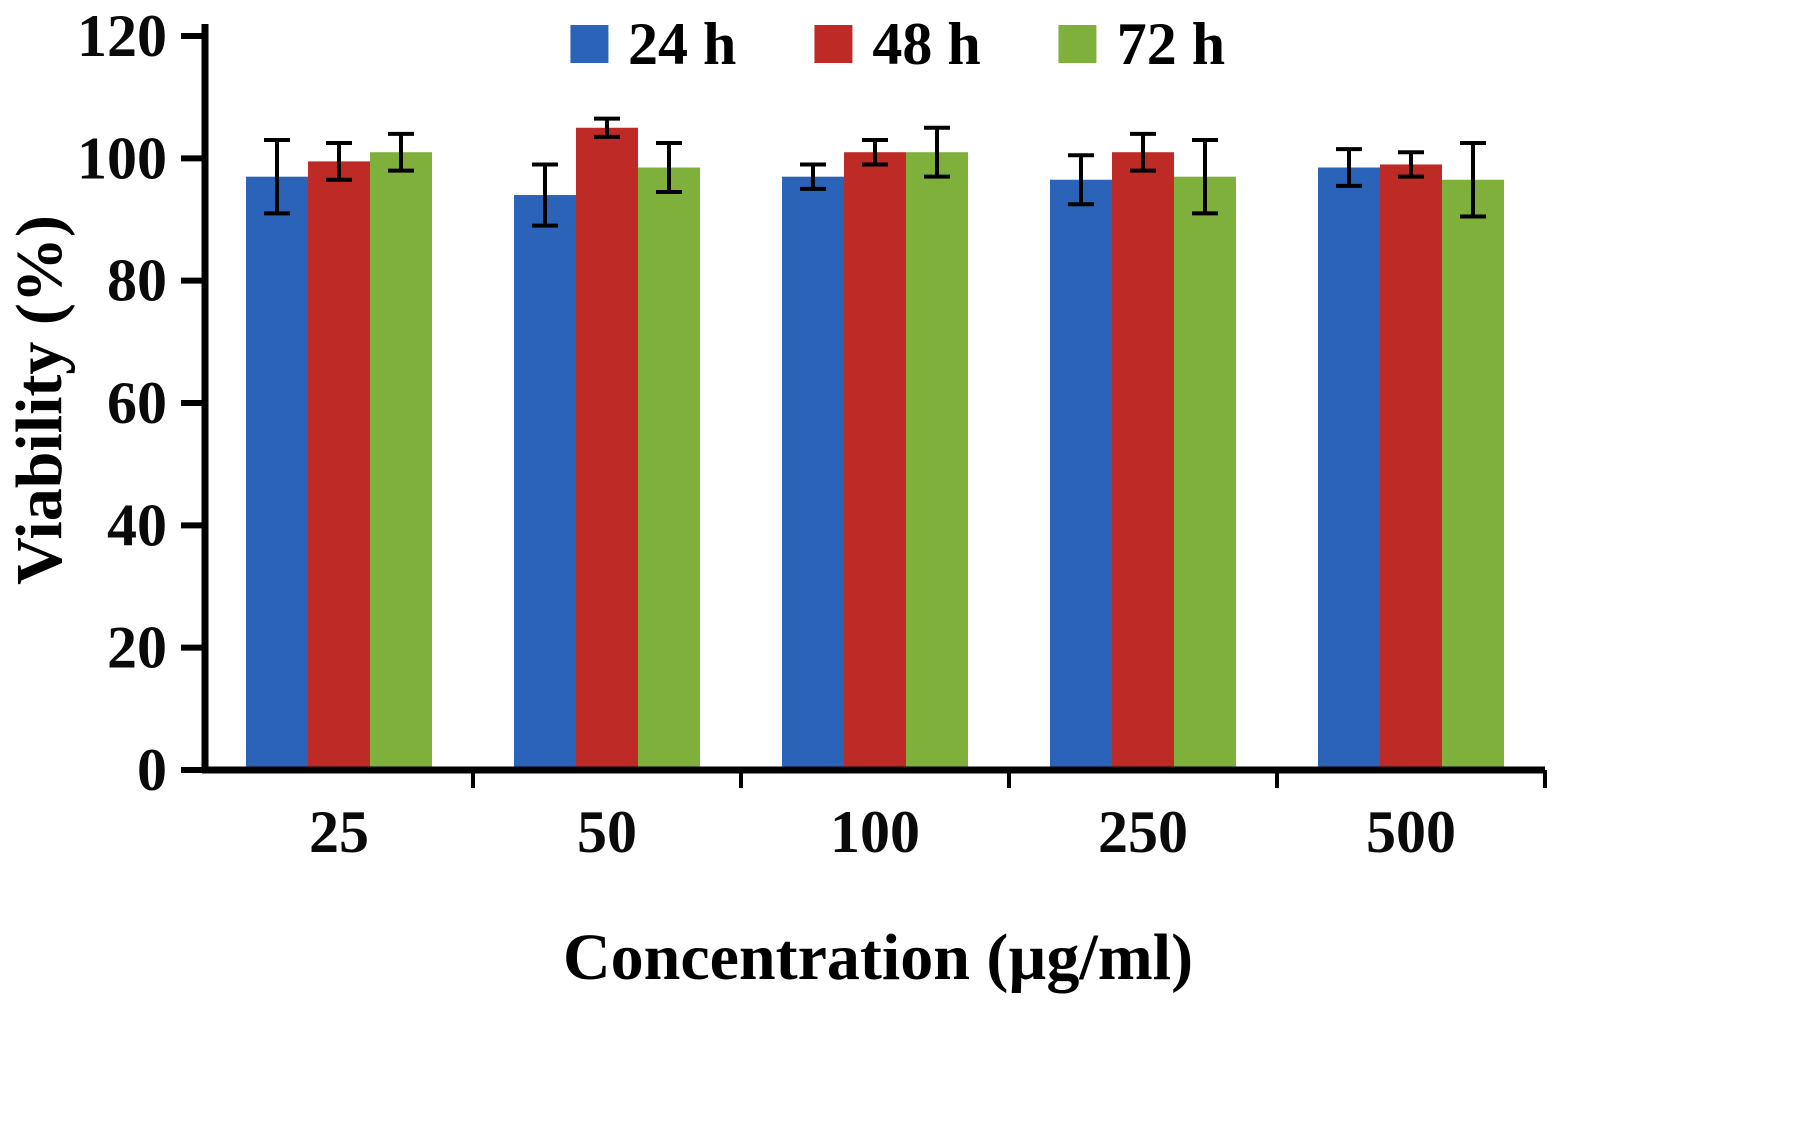 This screenshot has height=1123, width=1795. What do you see at coordinates (1143, 832) in the screenshot?
I see `x-category-label: 250` at bounding box center [1143, 832].